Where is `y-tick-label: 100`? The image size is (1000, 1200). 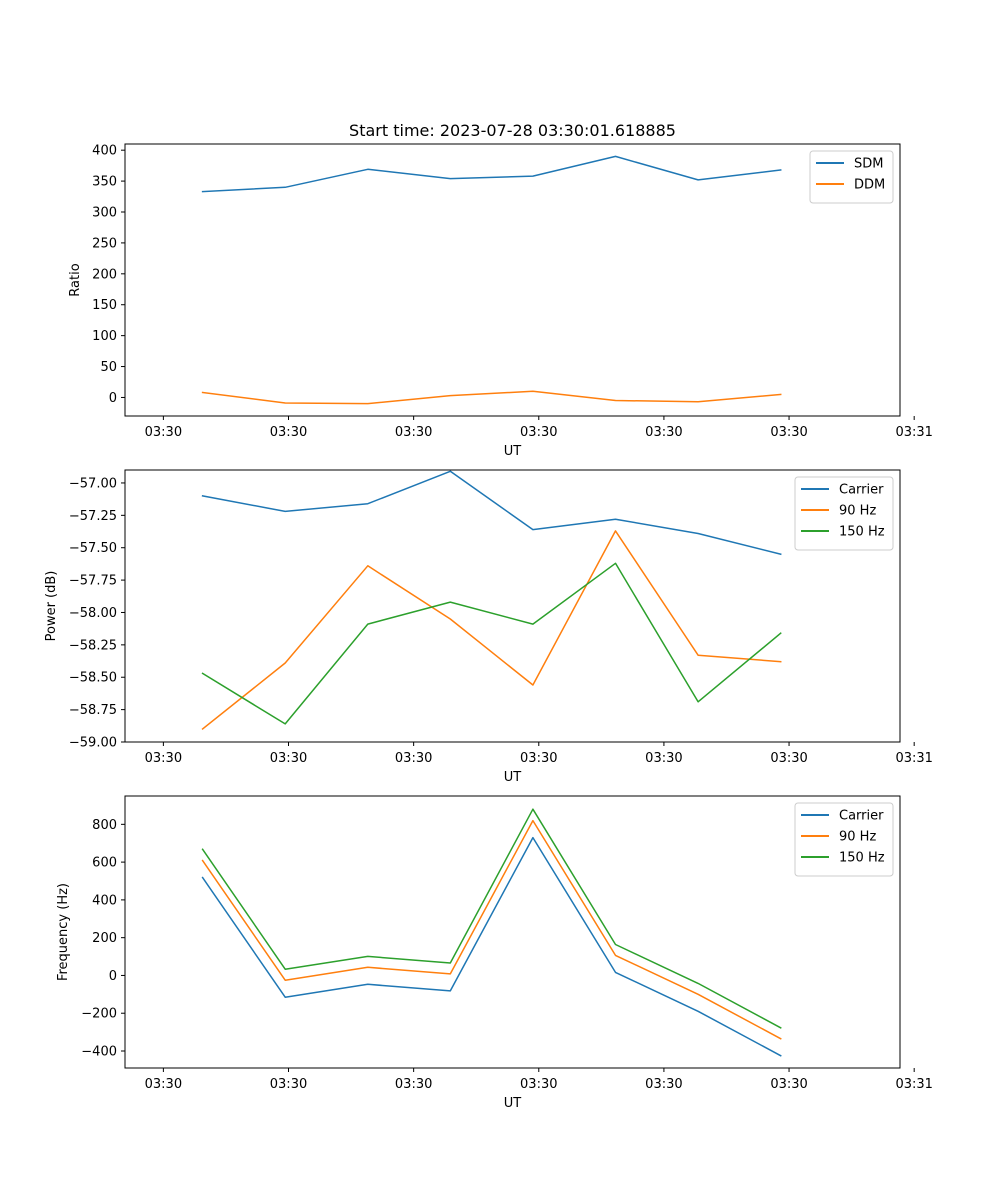 y-tick-label: 100 is located at coordinates (104, 336).